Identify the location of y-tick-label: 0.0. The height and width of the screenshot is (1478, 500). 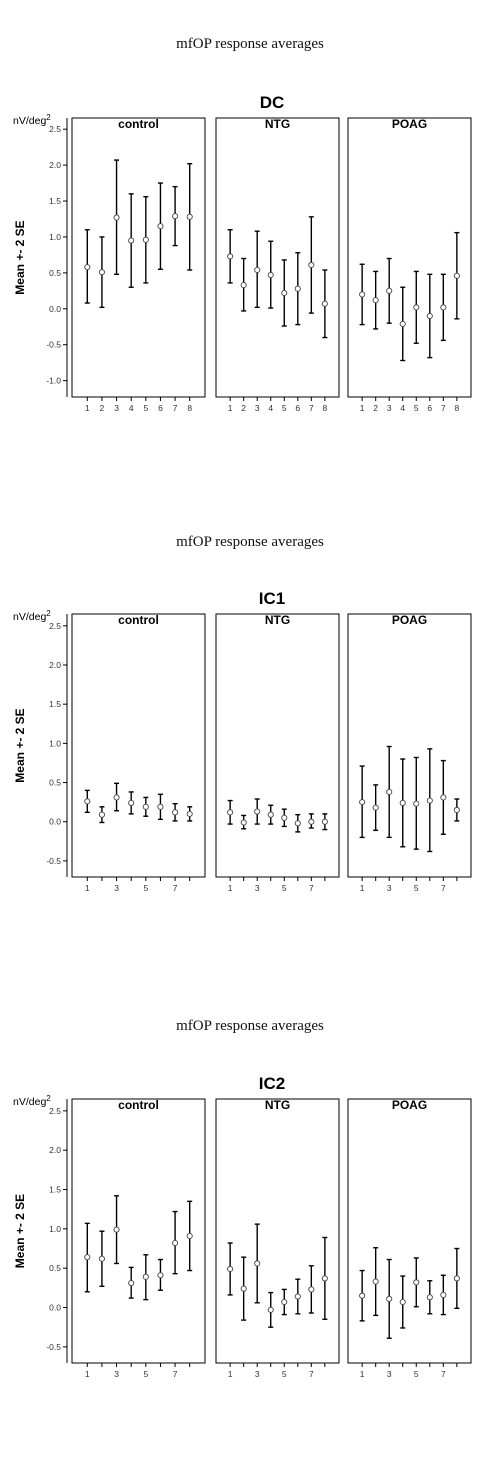
(55, 1308).